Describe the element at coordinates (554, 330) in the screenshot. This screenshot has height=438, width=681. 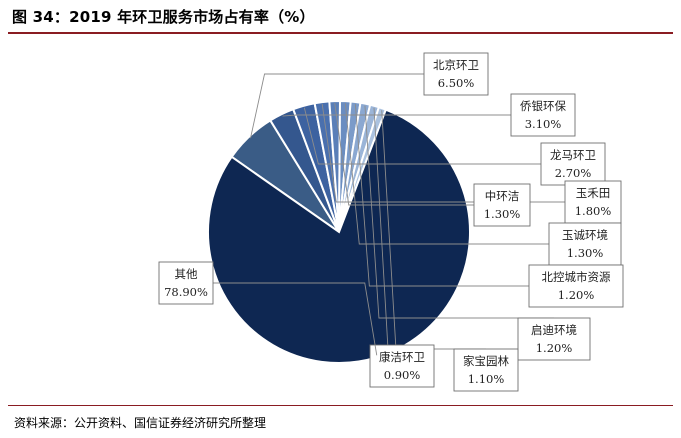
I see `slice-label-8: 启迪环境` at that location.